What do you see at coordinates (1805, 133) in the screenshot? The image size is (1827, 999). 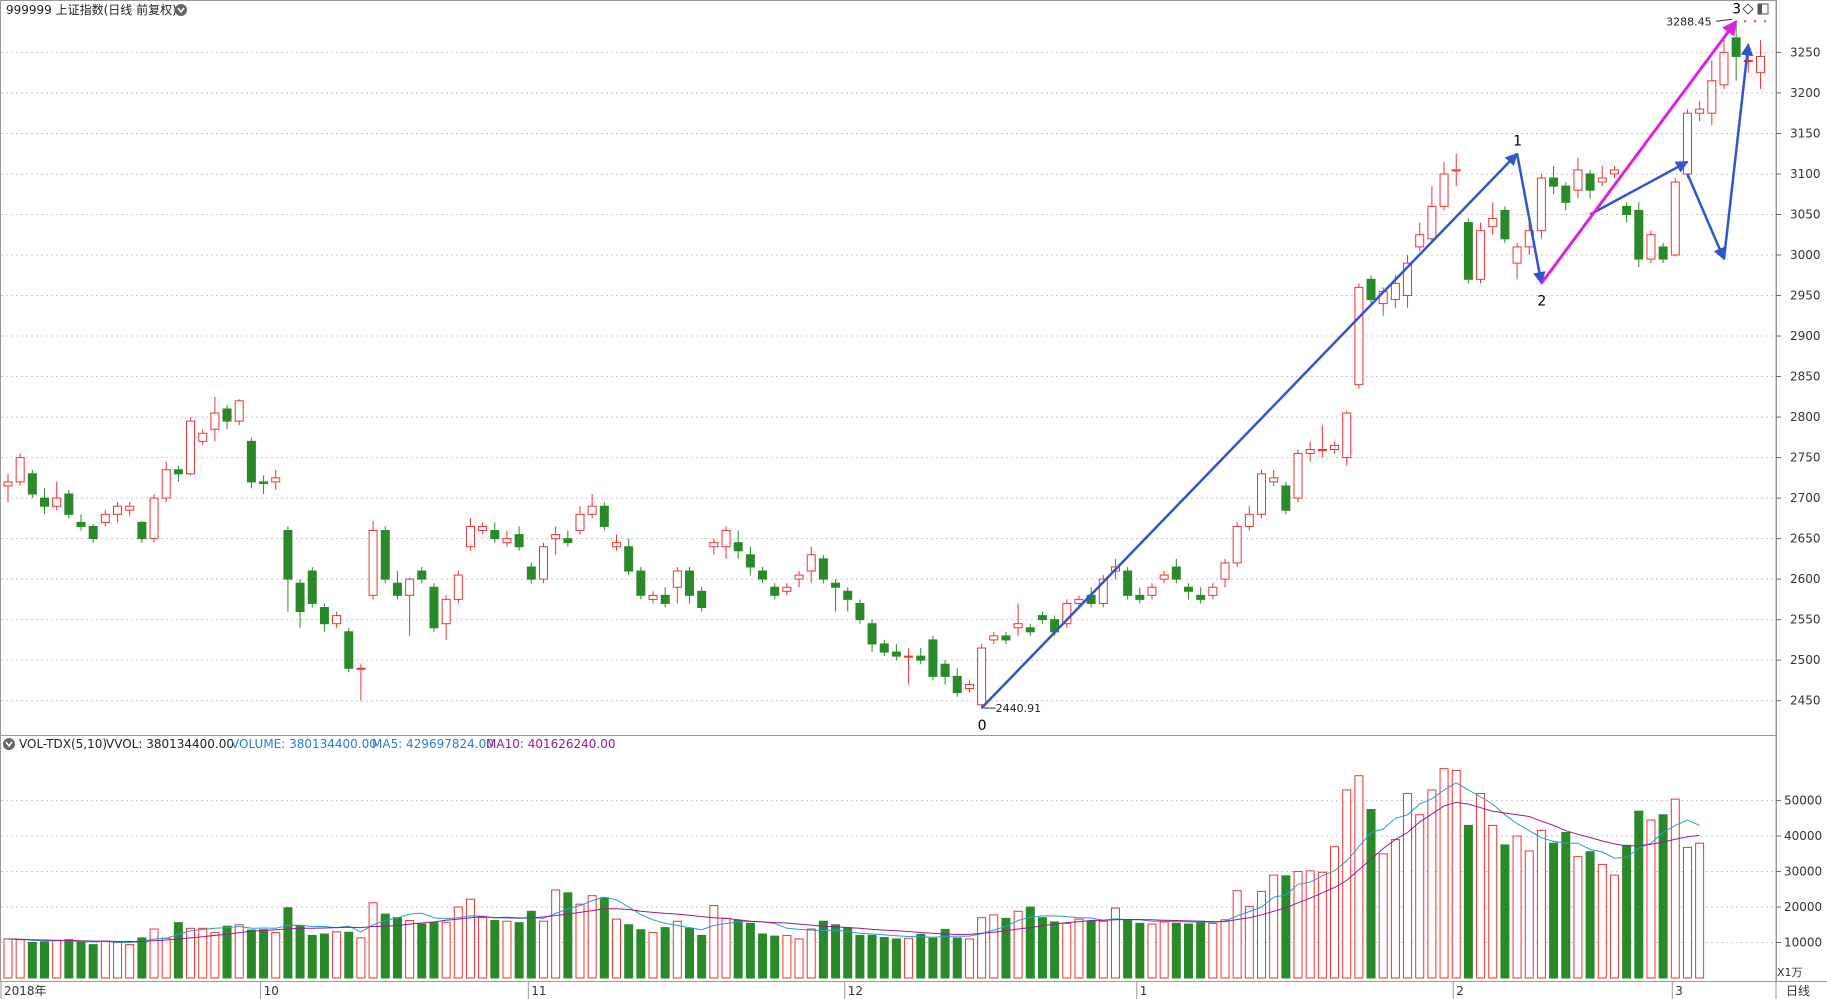 I see `price-tick-label: 3150` at bounding box center [1805, 133].